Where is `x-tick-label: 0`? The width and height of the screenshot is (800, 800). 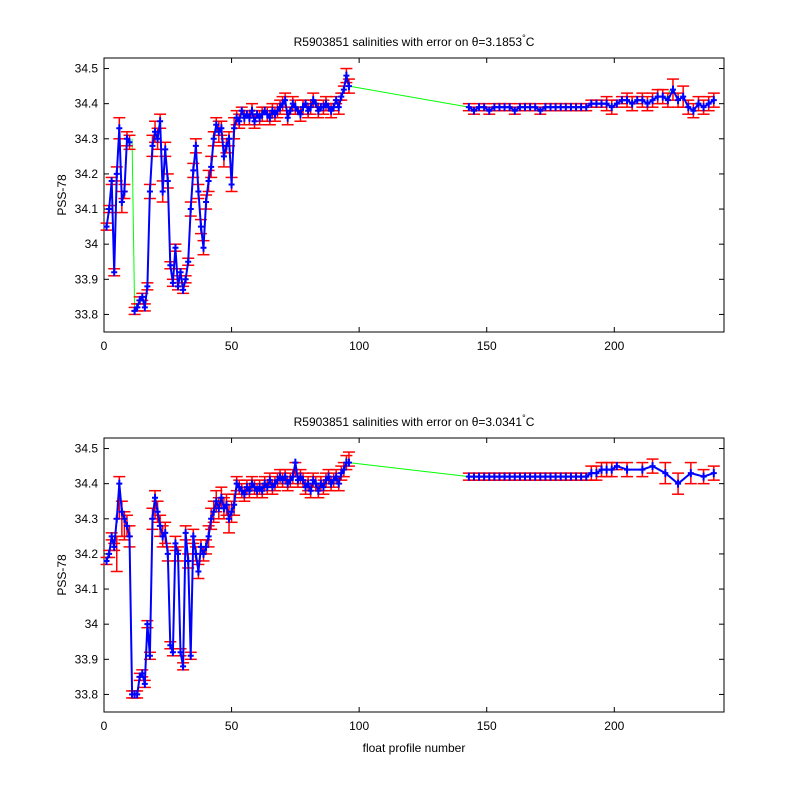
x-tick-label: 0 is located at coordinates (104, 726).